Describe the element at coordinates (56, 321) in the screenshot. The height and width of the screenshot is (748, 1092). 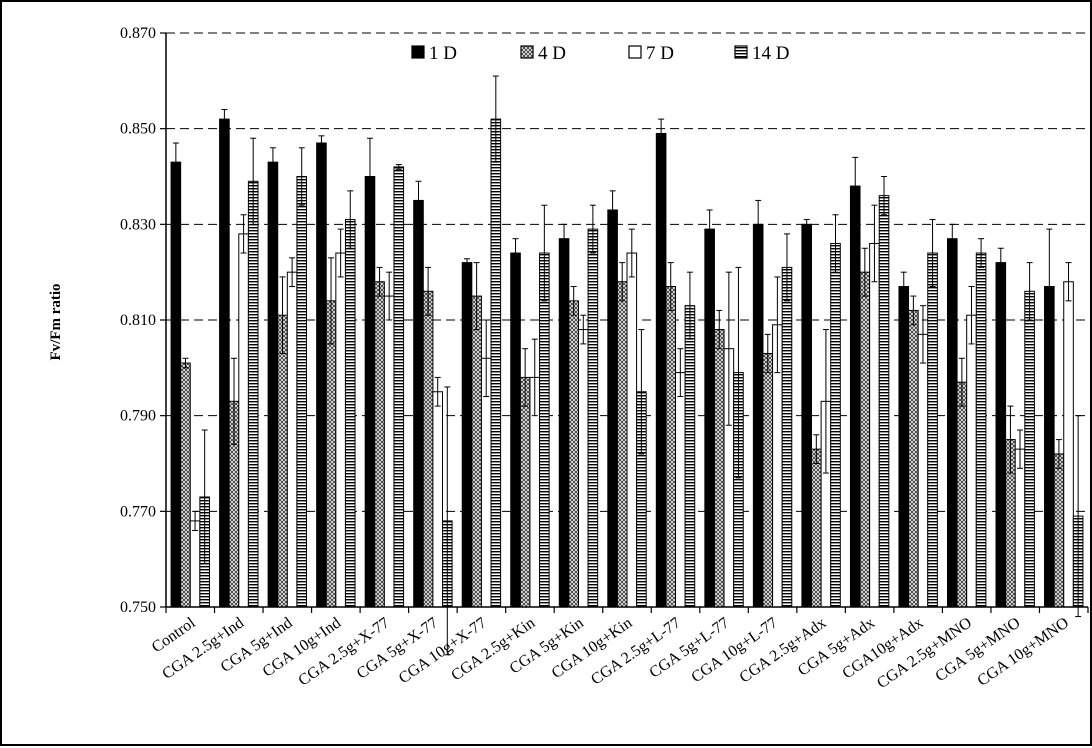
I see `y-axis-label: Fv/Fm ratio` at that location.